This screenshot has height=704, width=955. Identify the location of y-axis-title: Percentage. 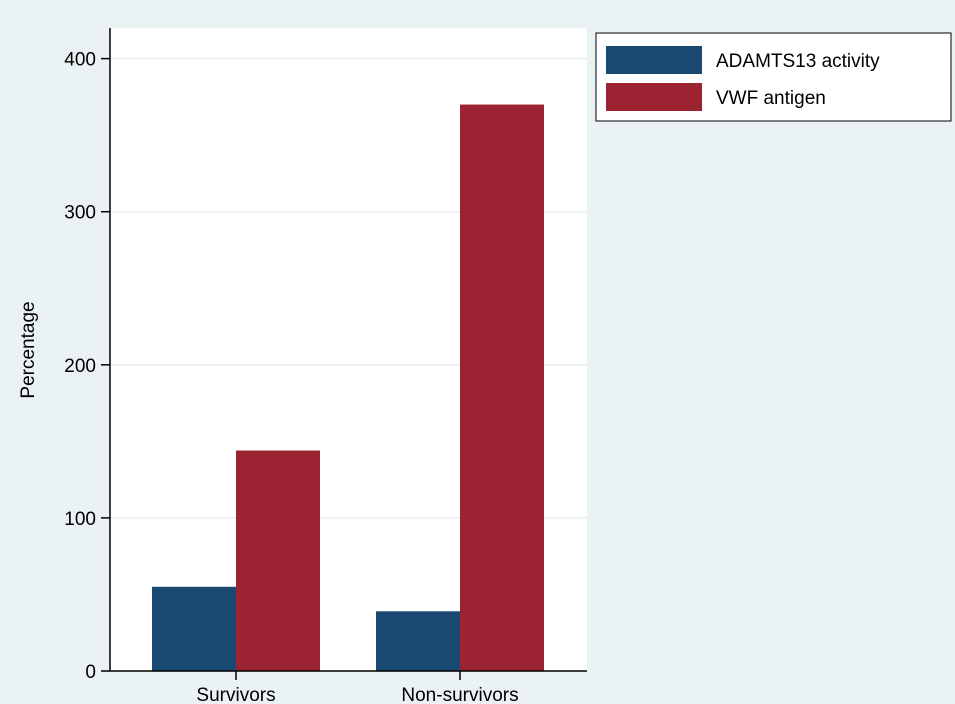
(28, 349).